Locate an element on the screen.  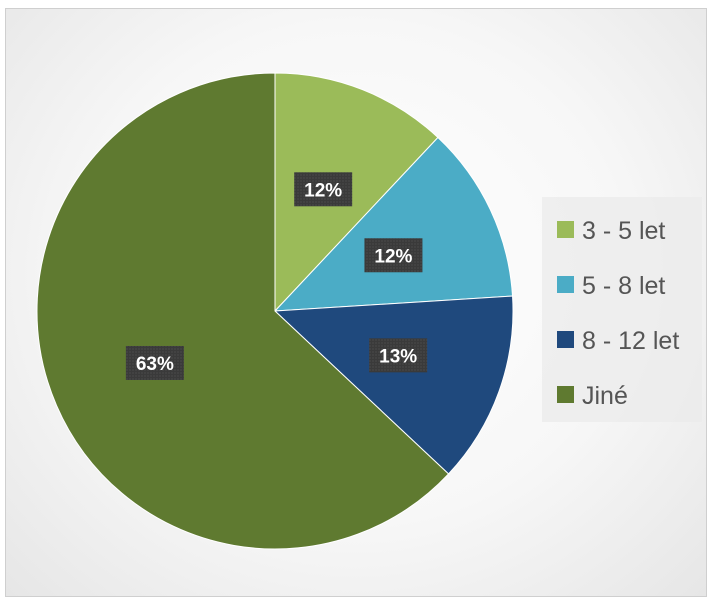
legend-label: 8 - 12 let is located at coordinates (630, 341).